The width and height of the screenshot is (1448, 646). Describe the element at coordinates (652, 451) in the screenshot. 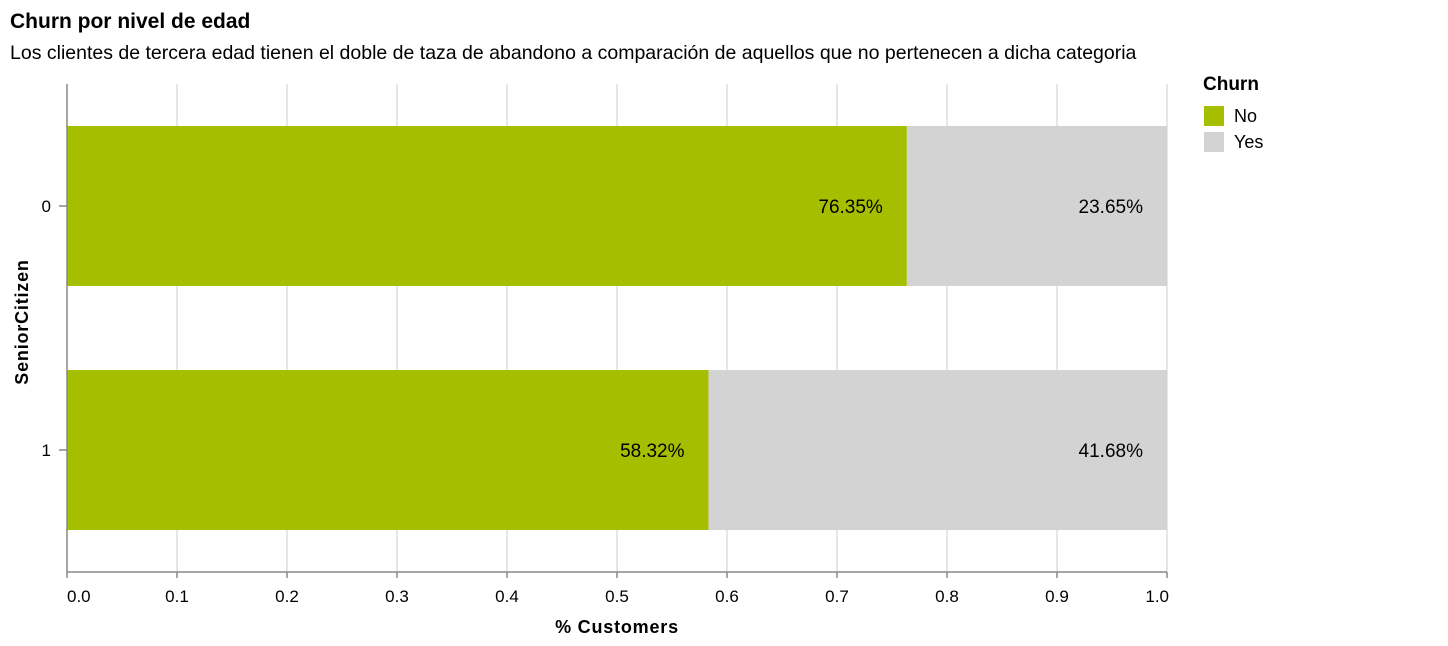

I see `data-label: 58.32%` at that location.